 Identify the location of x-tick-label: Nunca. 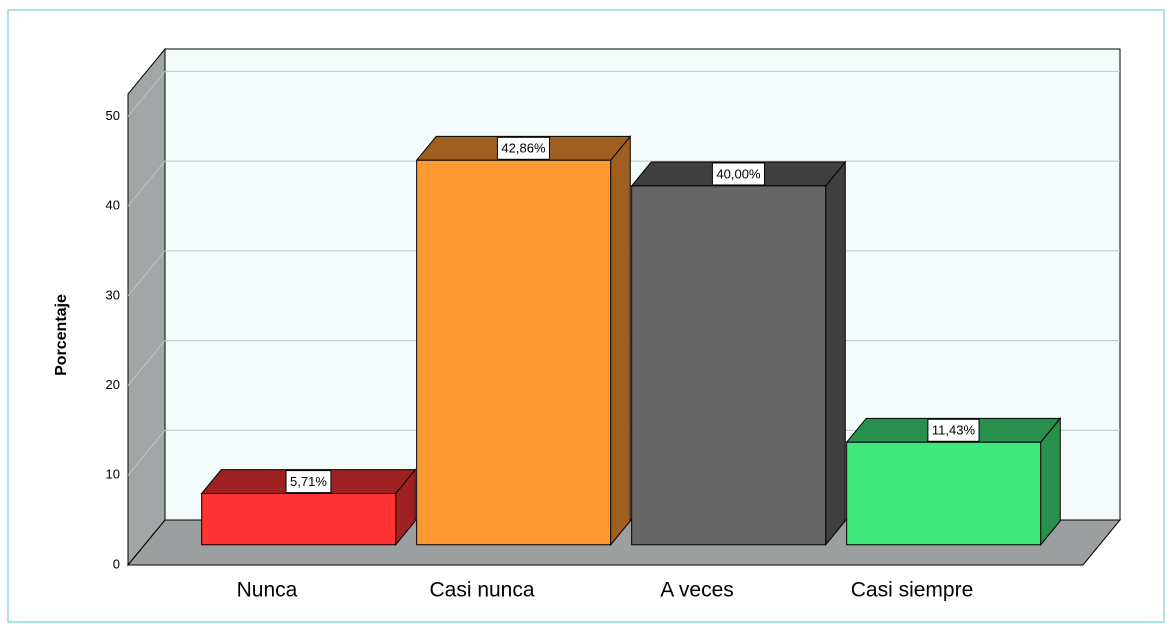
(267, 590).